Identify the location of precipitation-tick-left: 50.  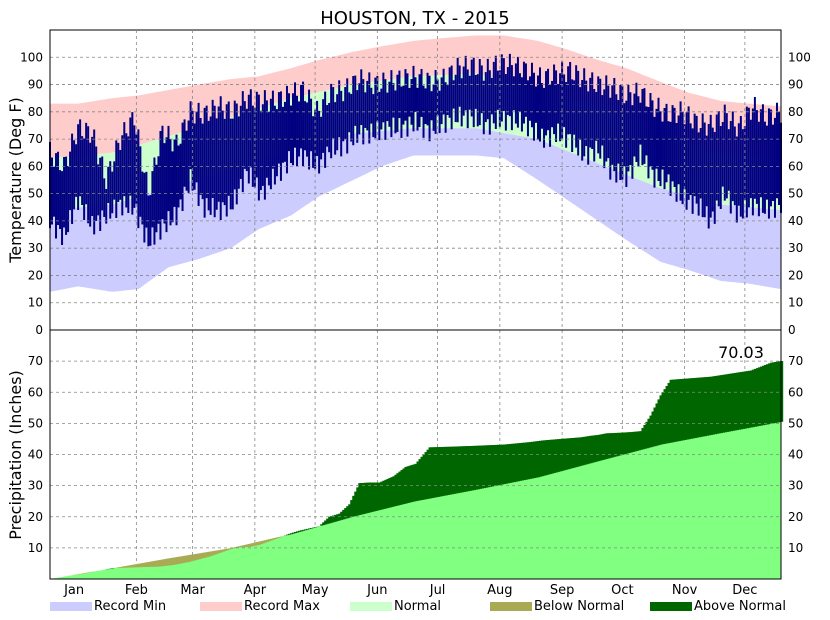
(35, 423).